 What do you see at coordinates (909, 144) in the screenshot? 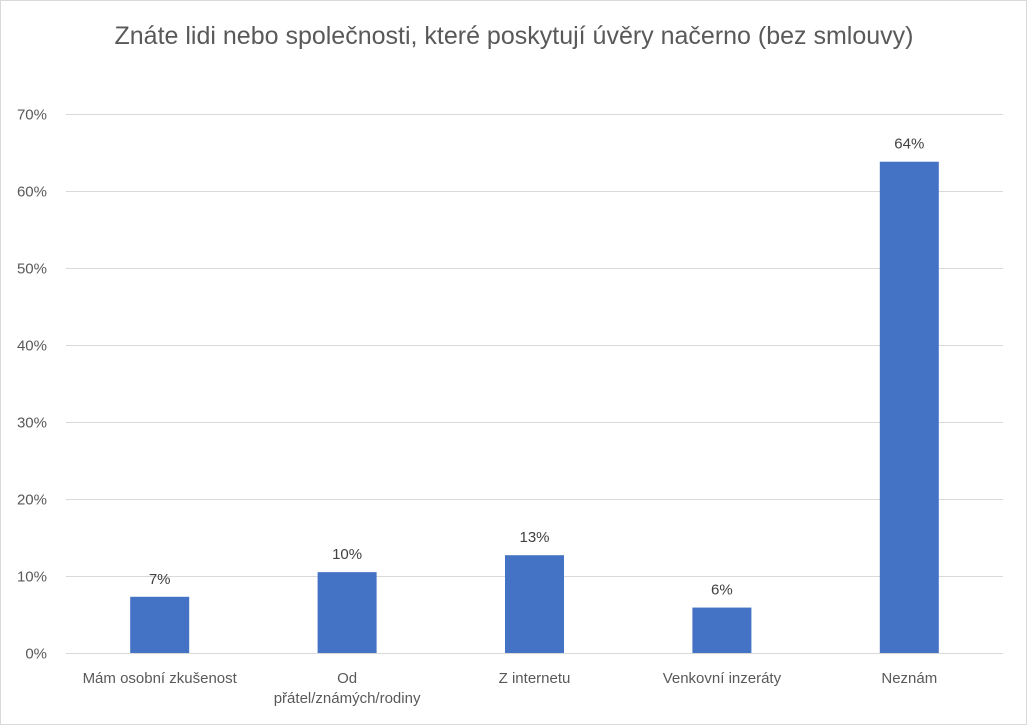
I see `data-label-5: 64%` at bounding box center [909, 144].